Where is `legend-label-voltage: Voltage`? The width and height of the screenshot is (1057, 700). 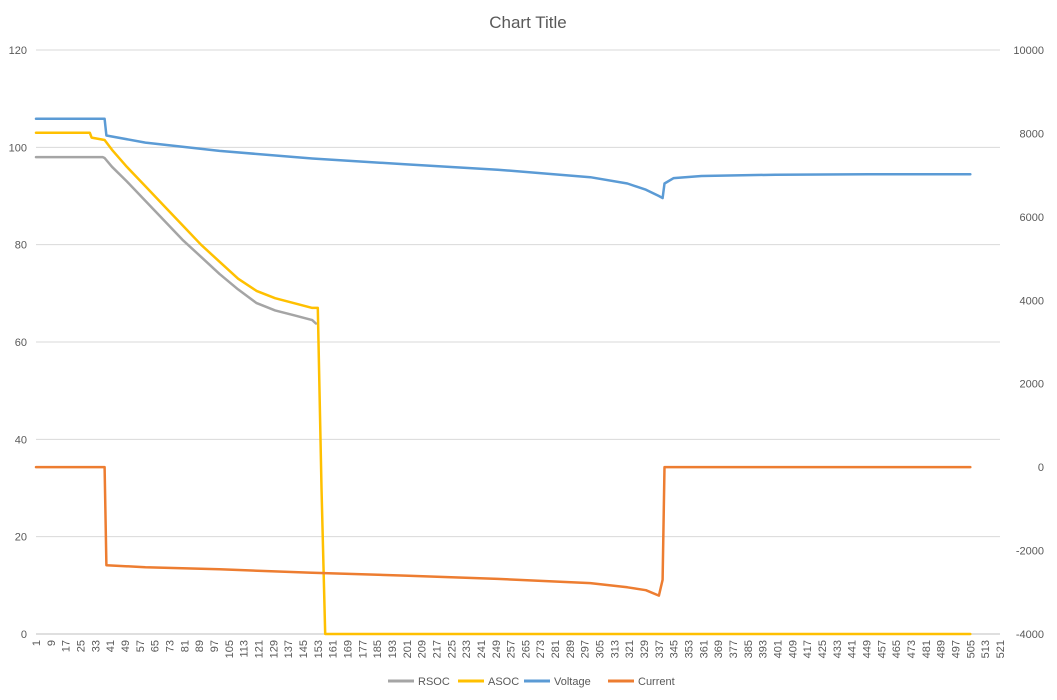 legend-label-voltage: Voltage is located at coordinates (572, 682).